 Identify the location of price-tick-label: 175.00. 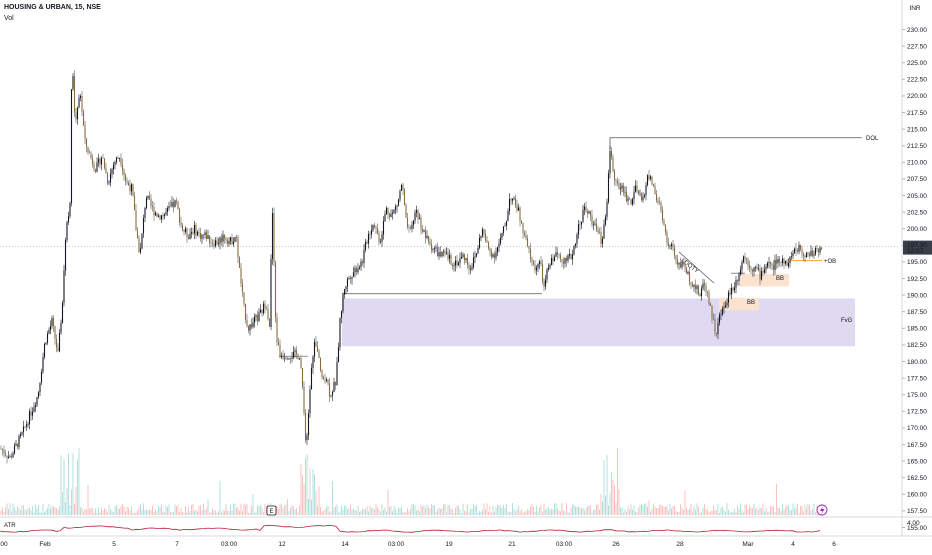
(917, 395).